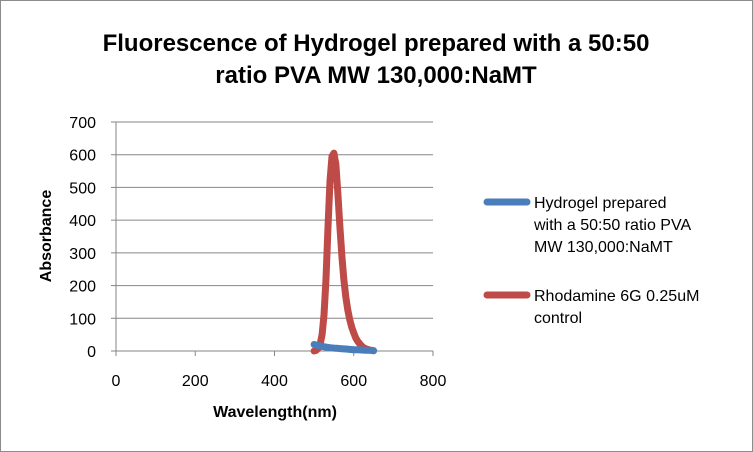 This screenshot has width=753, height=452. What do you see at coordinates (616, 296) in the screenshot?
I see `legend-label: Rhodamine 6G 0.25uM` at bounding box center [616, 296].